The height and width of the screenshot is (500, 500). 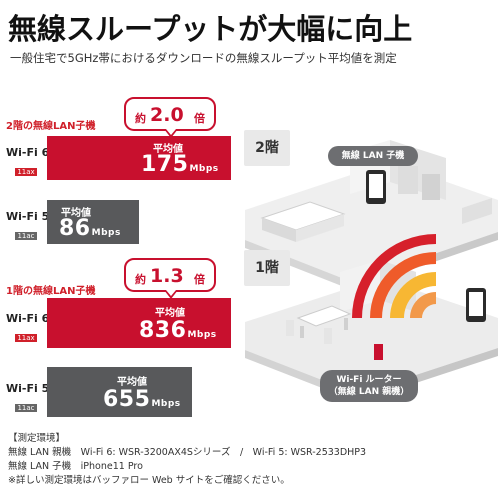 What do you see at coordinates (75, 466) in the screenshot?
I see `notes-line2: 無線 LAN 子機 iPhone11 Pro` at bounding box center [75, 466].